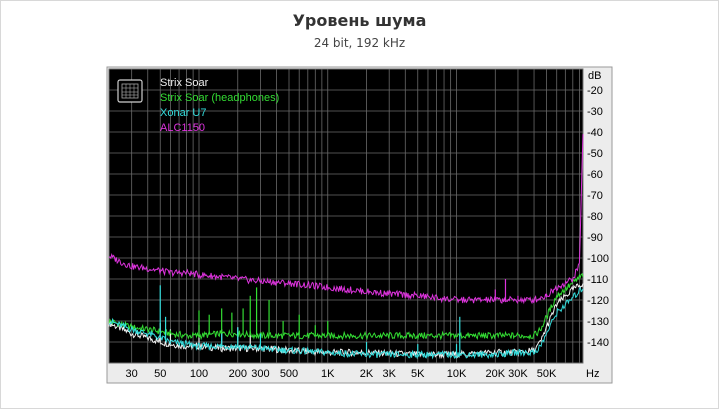 The image size is (719, 409). I want to click on y-tick-label: -20, so click(595, 91).